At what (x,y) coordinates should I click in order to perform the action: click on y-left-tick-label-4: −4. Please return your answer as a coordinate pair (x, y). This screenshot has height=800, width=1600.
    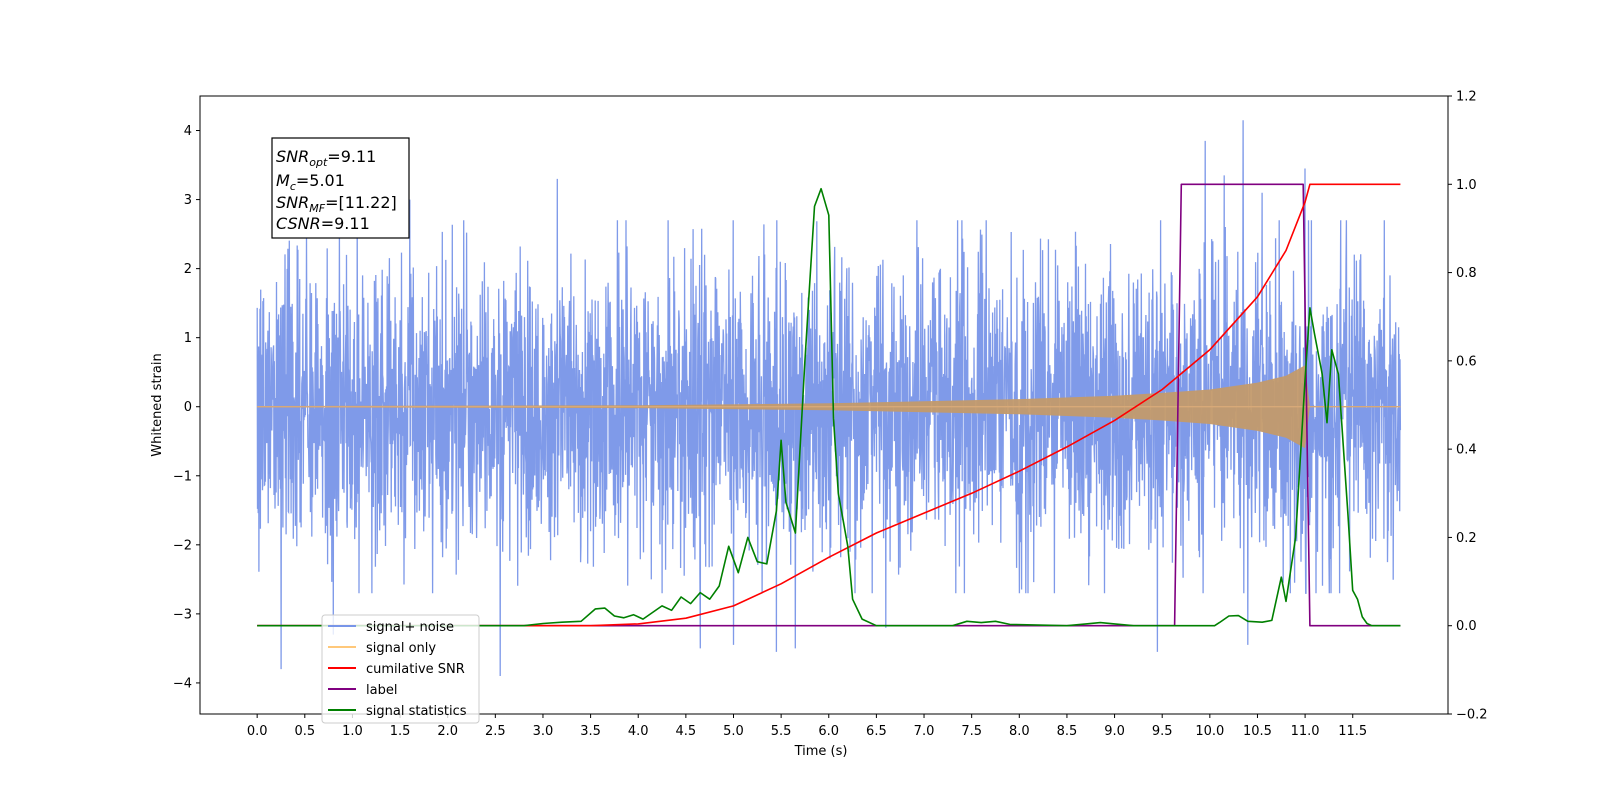
    Looking at the image, I should click on (182, 683).